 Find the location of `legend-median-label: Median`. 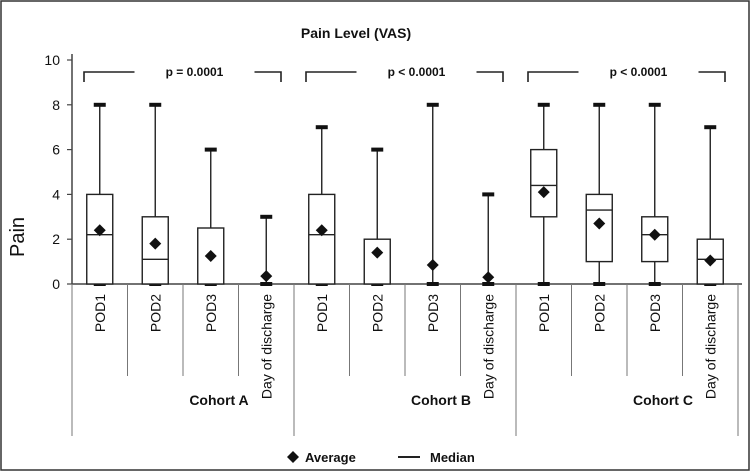

legend-median-label: Median is located at coordinates (452, 457).